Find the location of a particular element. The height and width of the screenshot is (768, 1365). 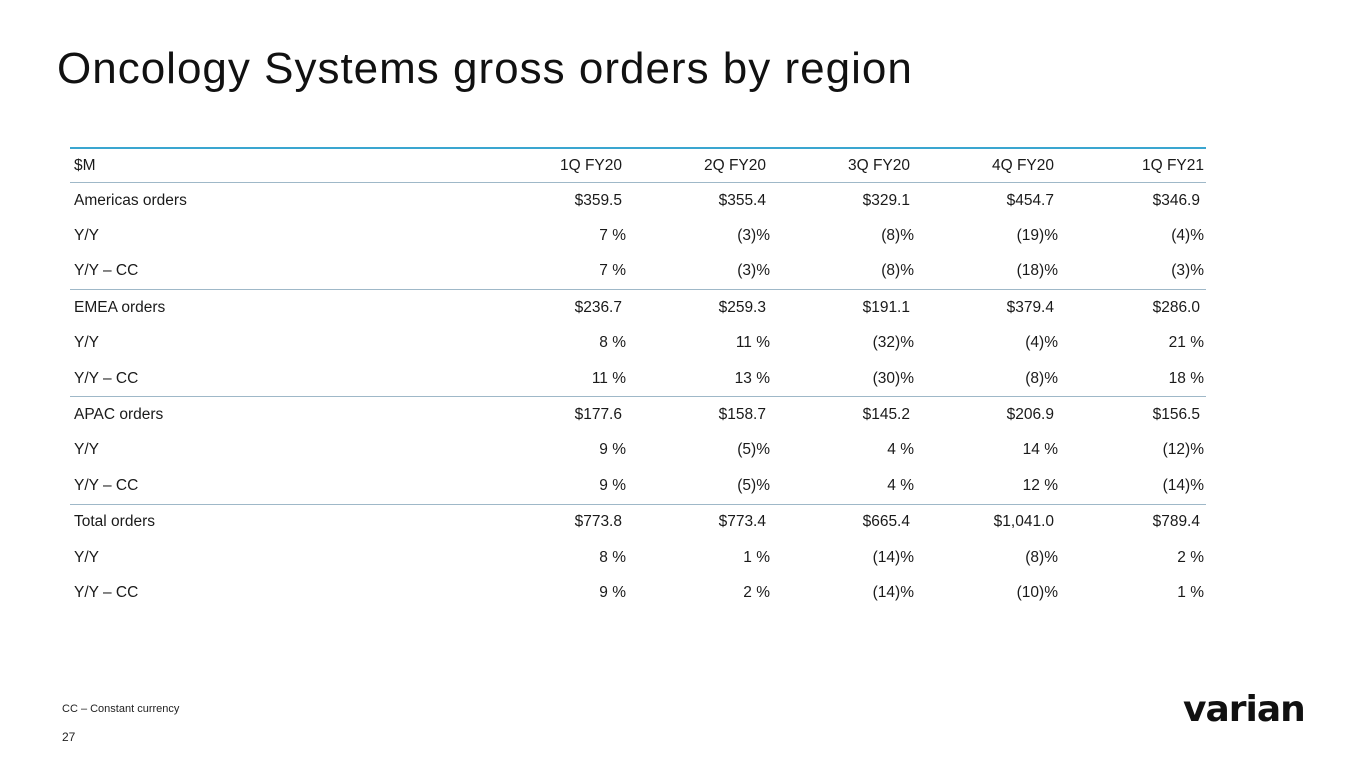

table-row: Y/Y 9 % (5)% 4 % 14 % (12)% is located at coordinates (638, 450).